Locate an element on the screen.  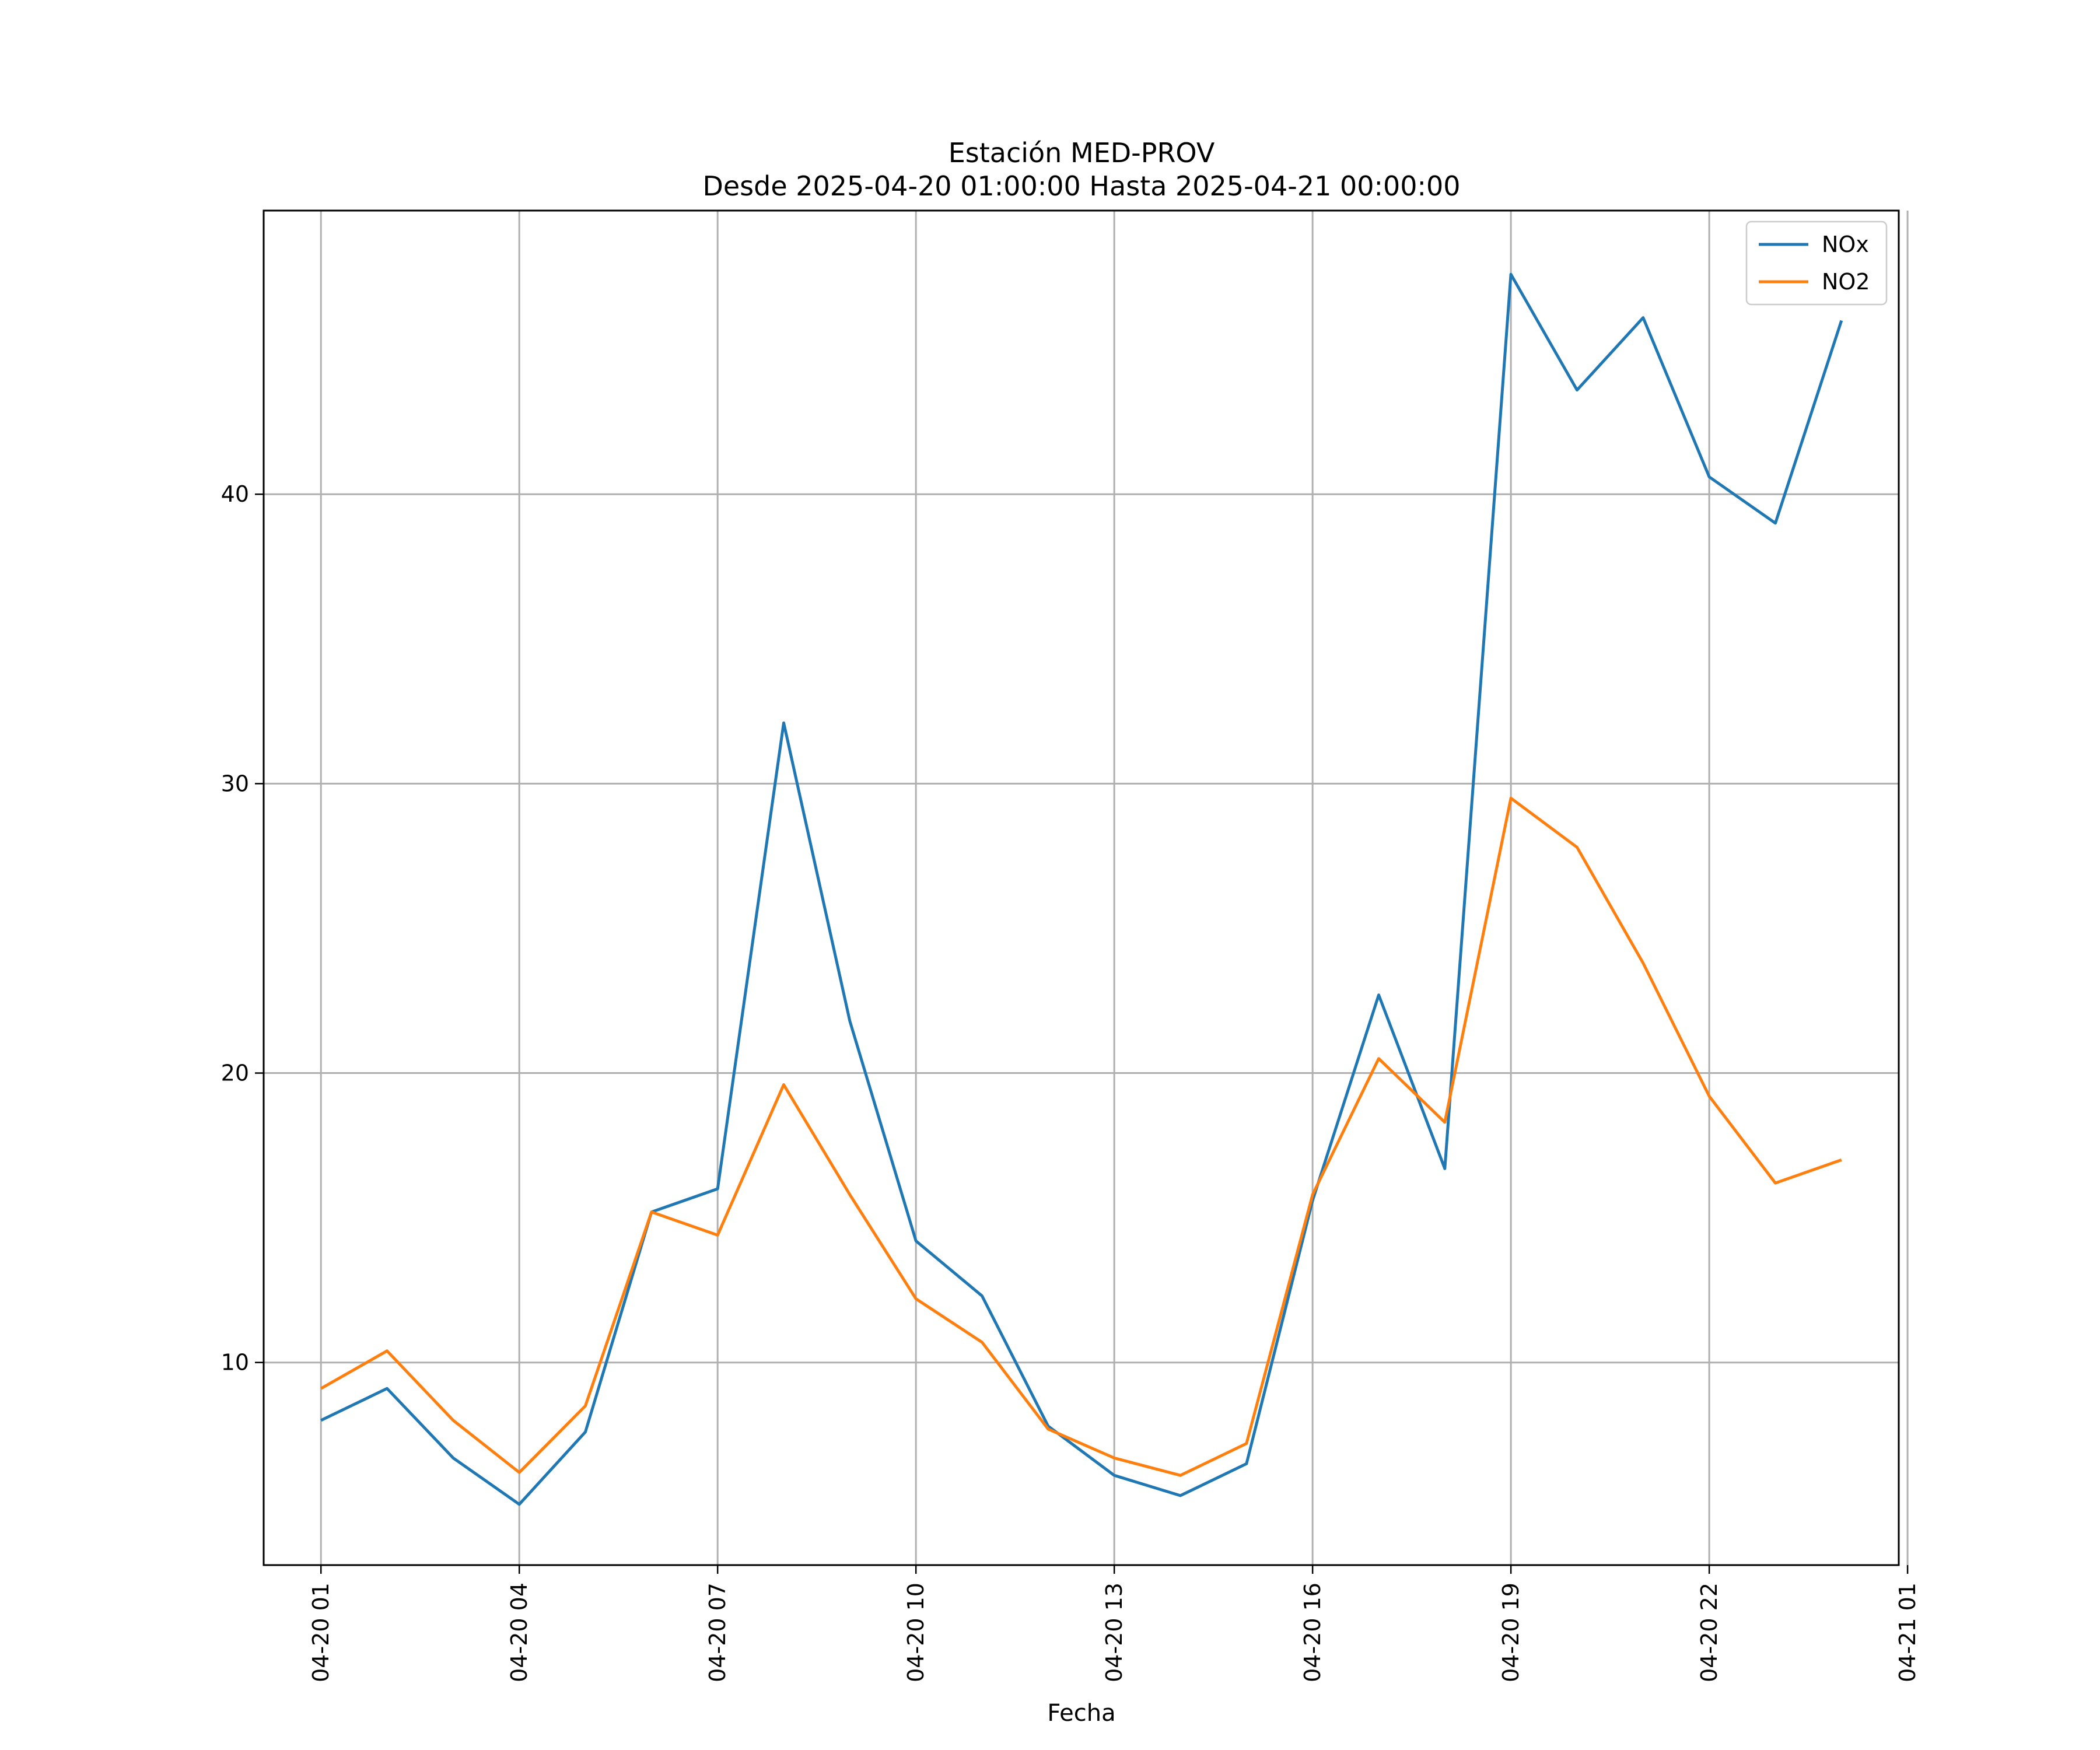
legend-label-no2: NO2 is located at coordinates (1846, 282).